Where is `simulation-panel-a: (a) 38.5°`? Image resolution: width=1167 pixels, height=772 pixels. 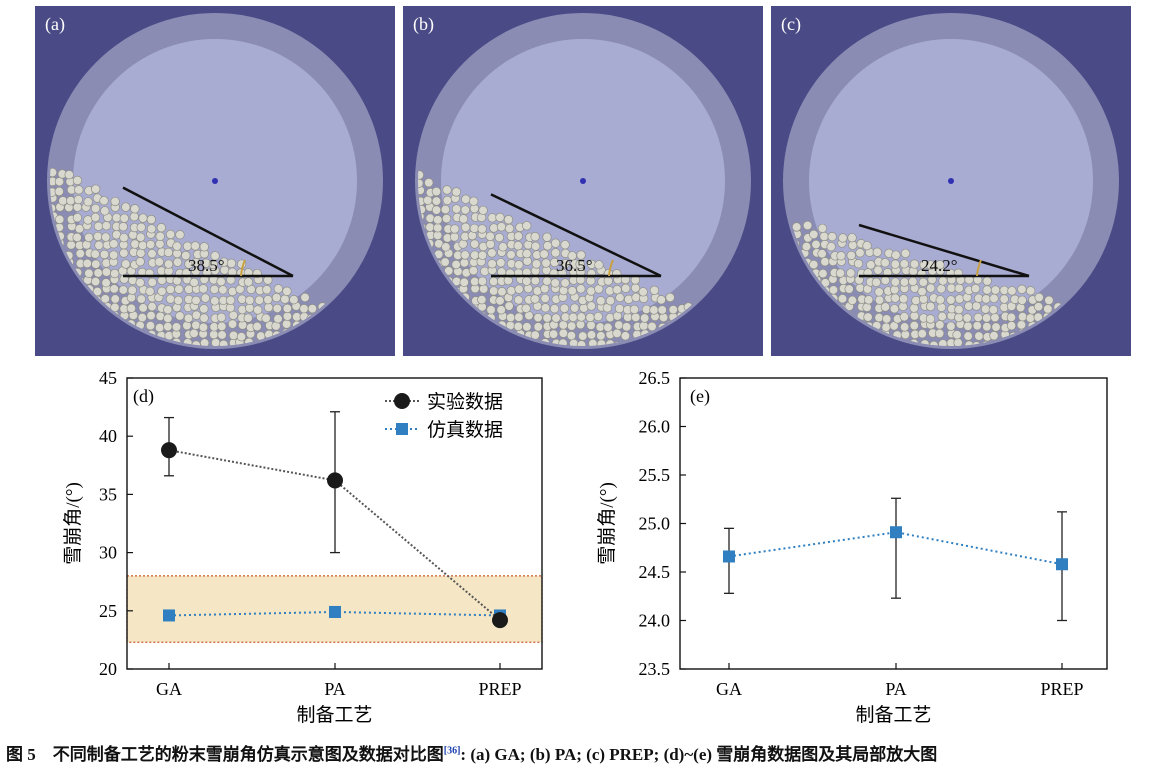
simulation-panel-a: (a) 38.5° is located at coordinates (215, 181).